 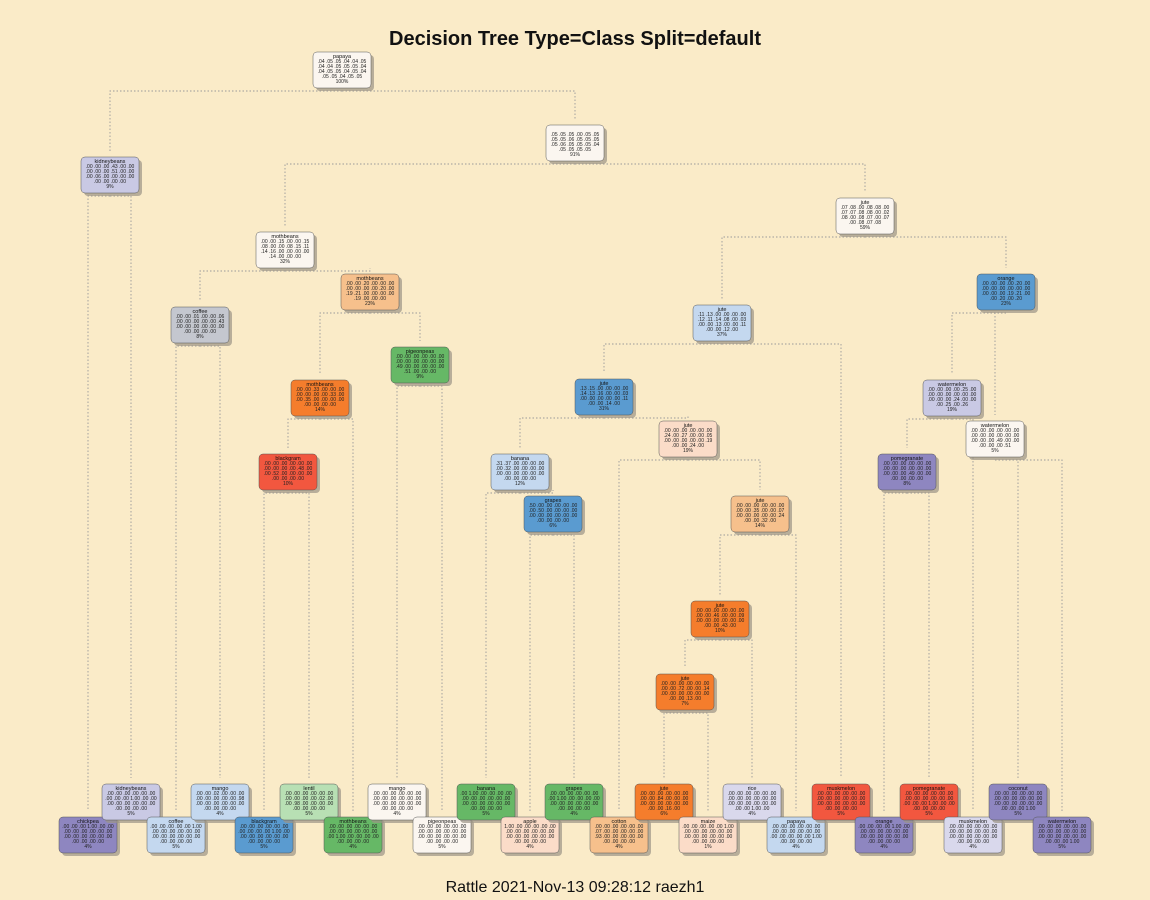 I want to click on node-prob-row: .04 .05 .05 .04 .05 .04, so click(x=342, y=72).